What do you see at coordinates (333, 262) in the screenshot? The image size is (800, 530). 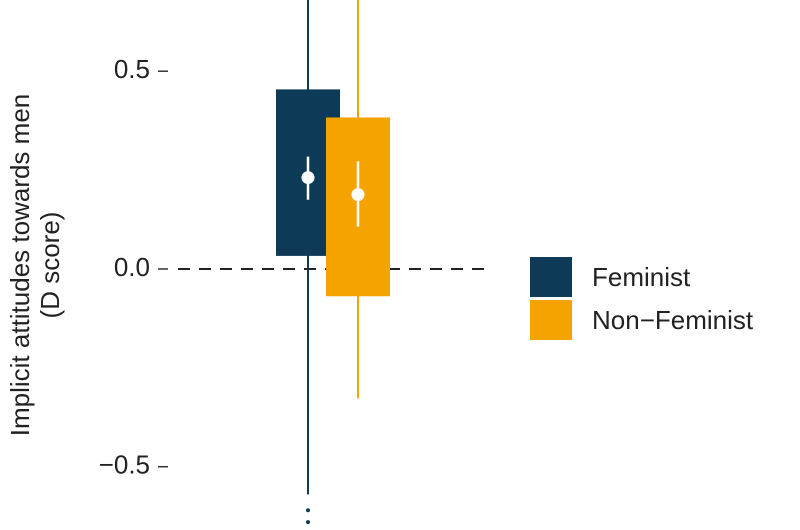 I see `plot-area` at bounding box center [333, 262].